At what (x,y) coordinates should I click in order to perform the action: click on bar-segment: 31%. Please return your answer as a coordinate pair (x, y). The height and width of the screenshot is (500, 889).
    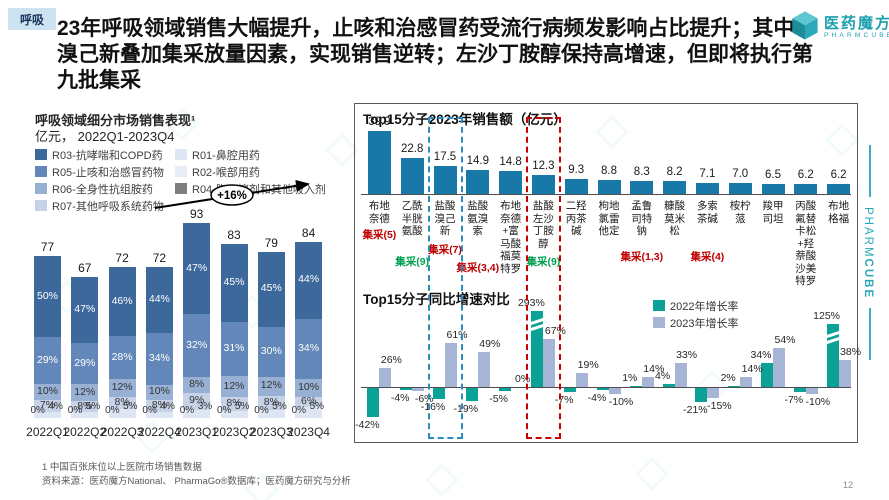
    Looking at the image, I should click on (234, 349).